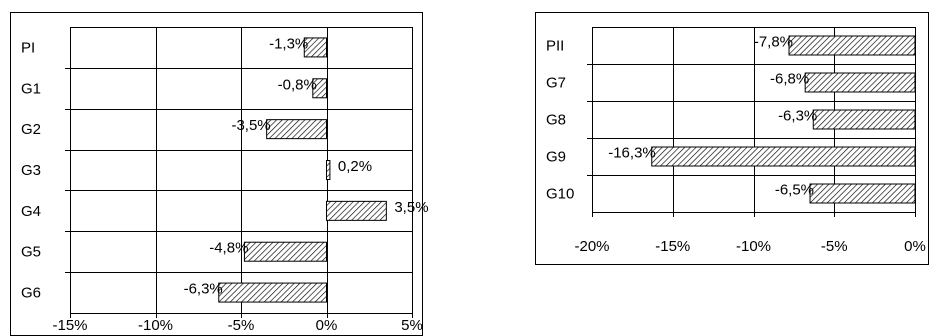 Image resolution: width=929 pixels, height=336 pixels. What do you see at coordinates (328, 170) in the screenshot?
I see `bar-g3` at bounding box center [328, 170].